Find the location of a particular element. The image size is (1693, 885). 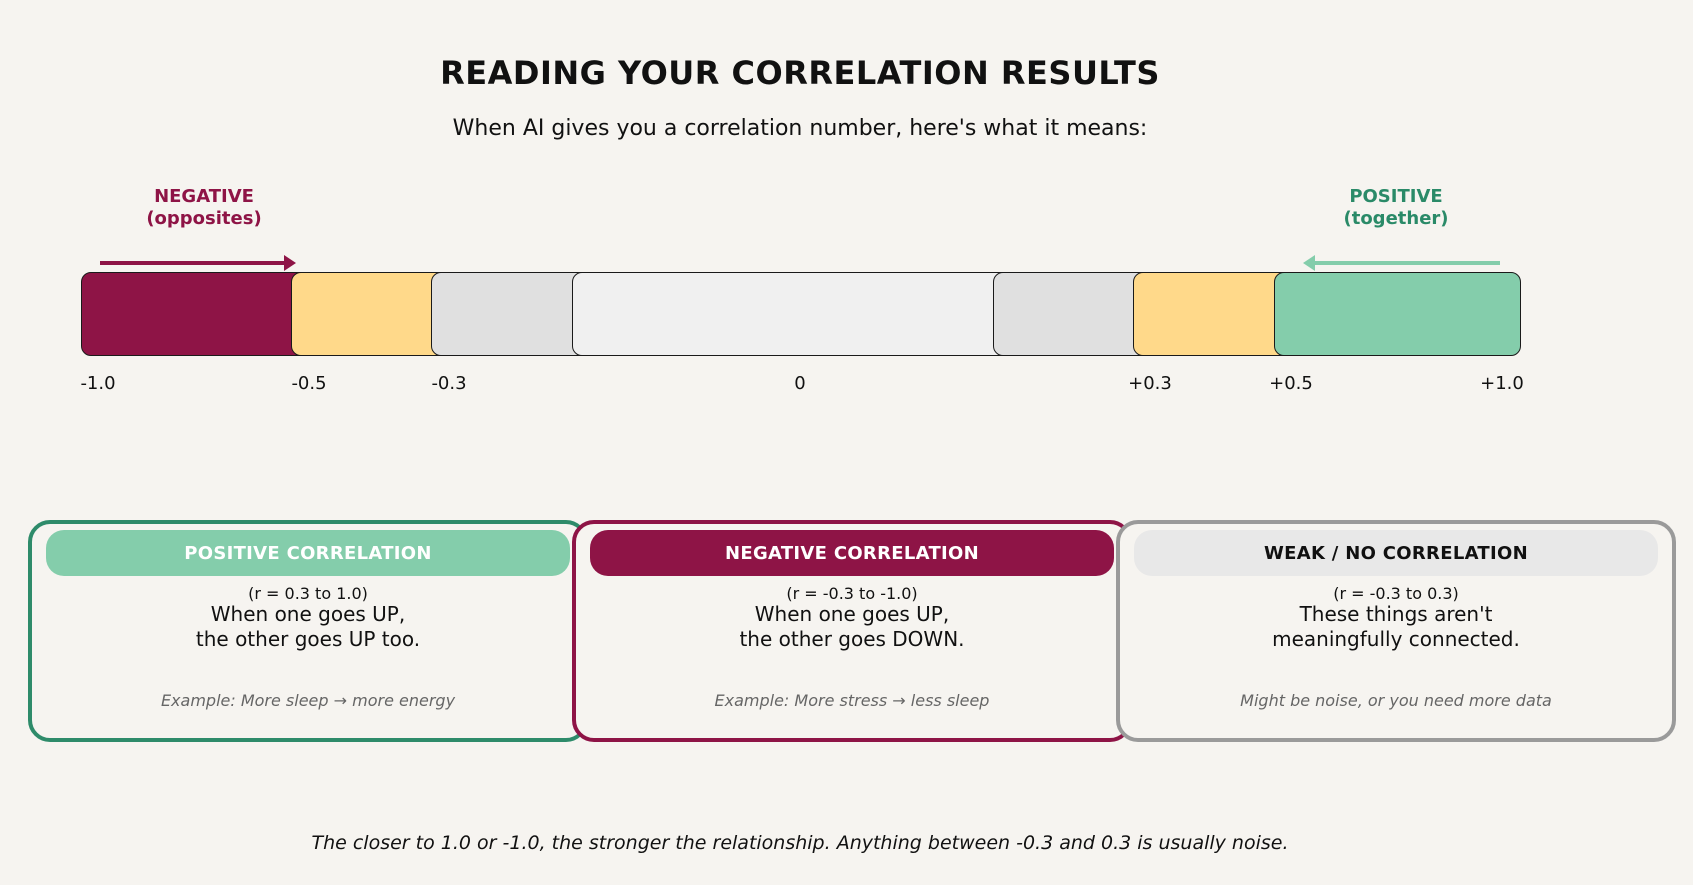

tick-label: -0.5 is located at coordinates (309, 383).